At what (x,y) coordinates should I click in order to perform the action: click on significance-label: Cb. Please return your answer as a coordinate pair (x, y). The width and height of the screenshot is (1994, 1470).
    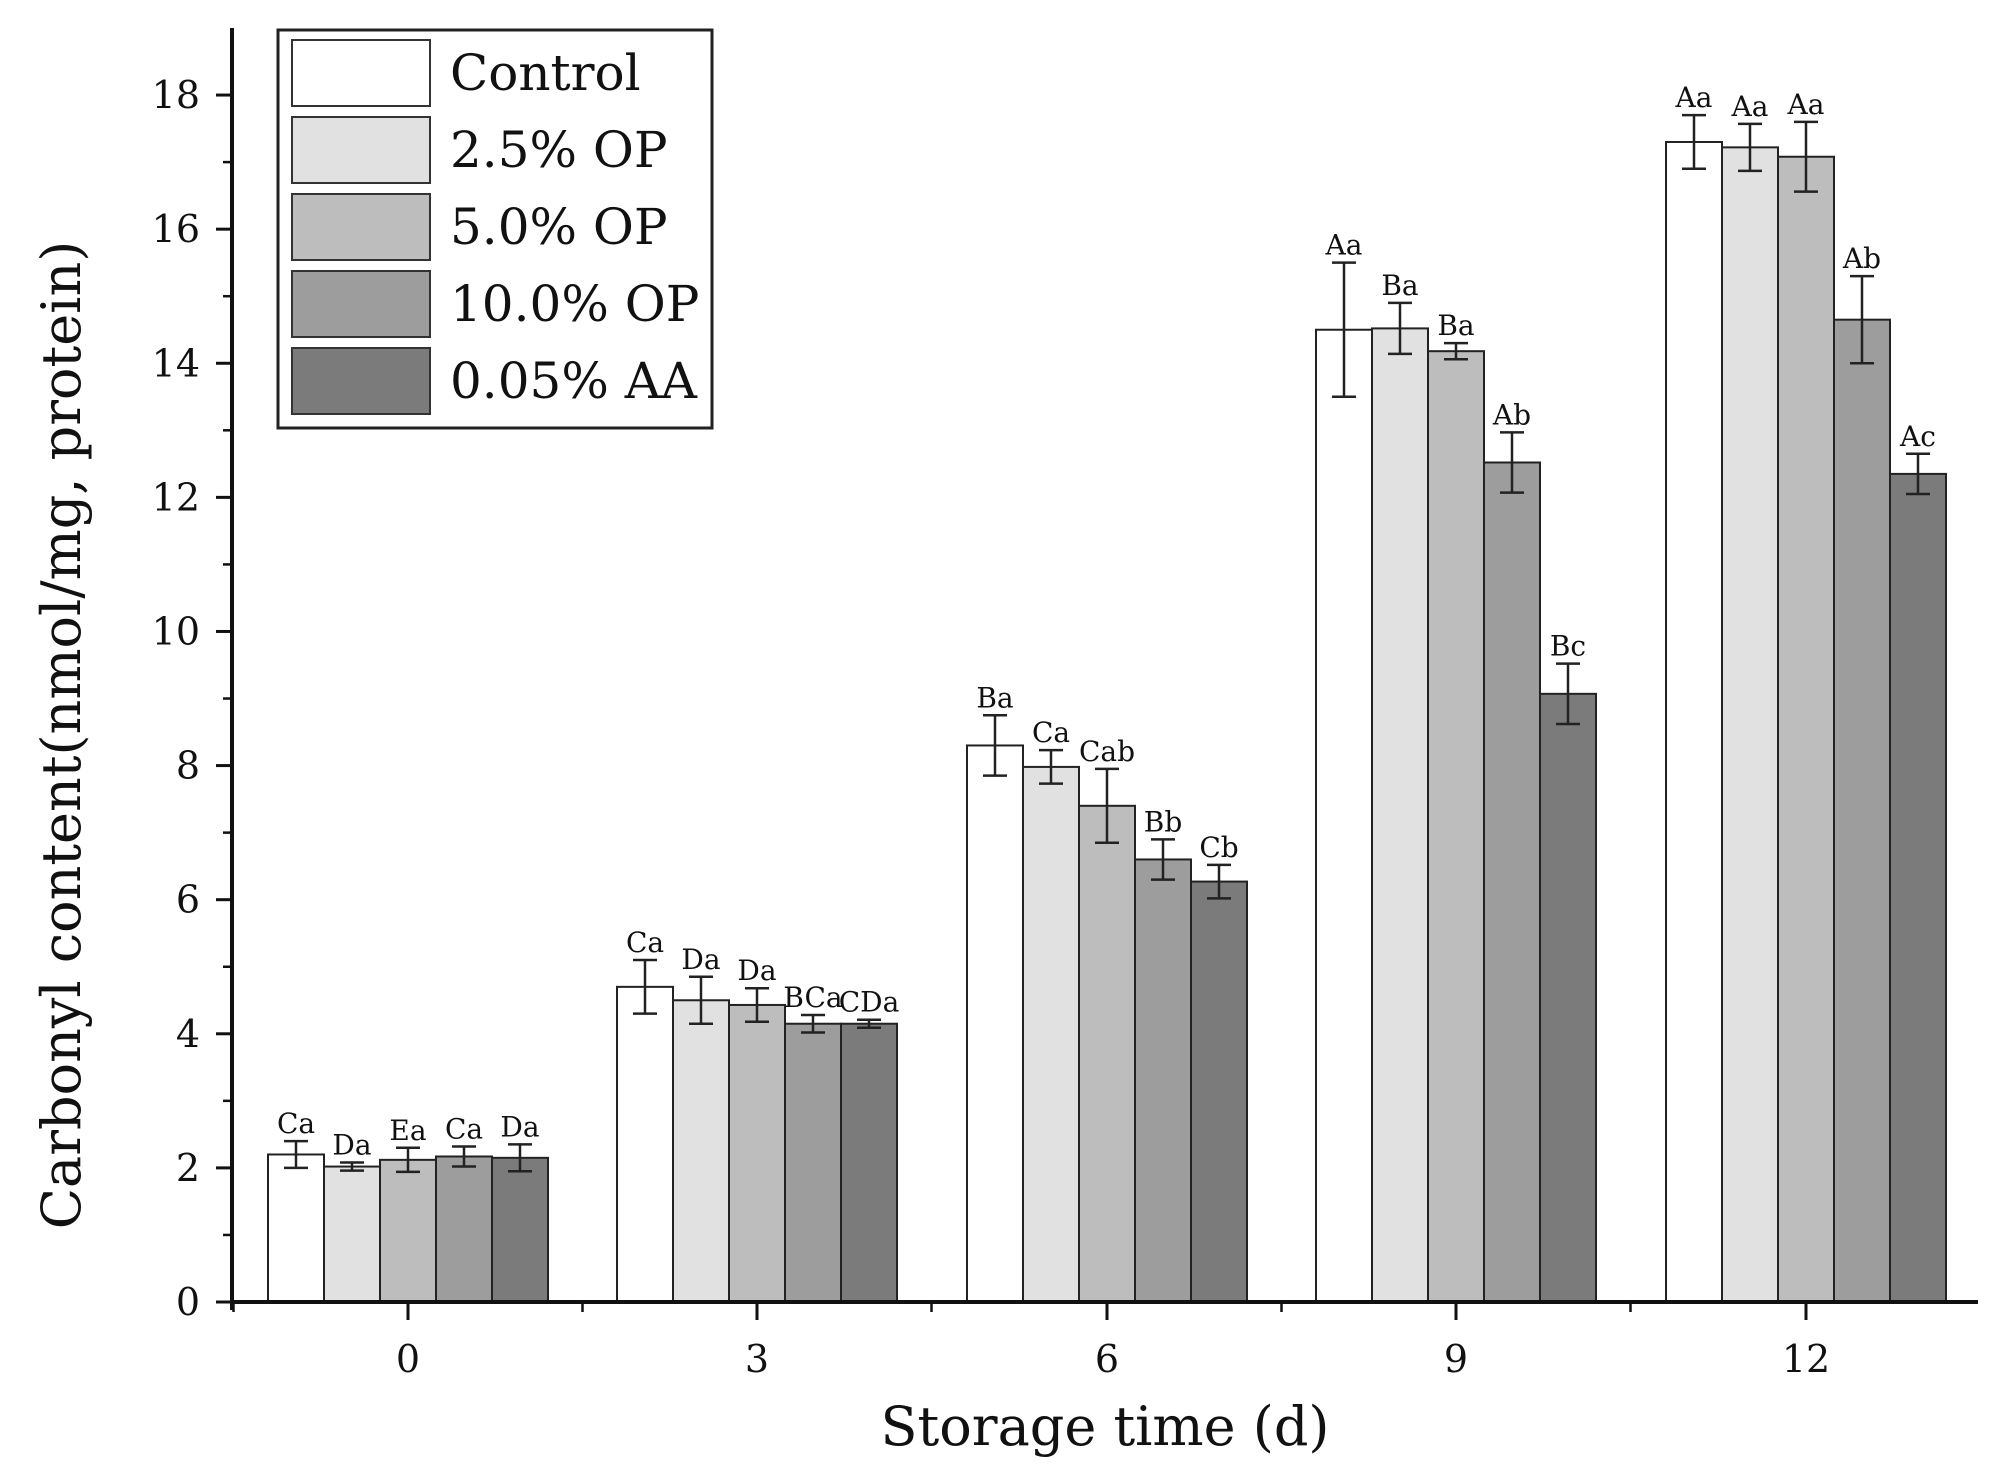
    Looking at the image, I should click on (1218, 847).